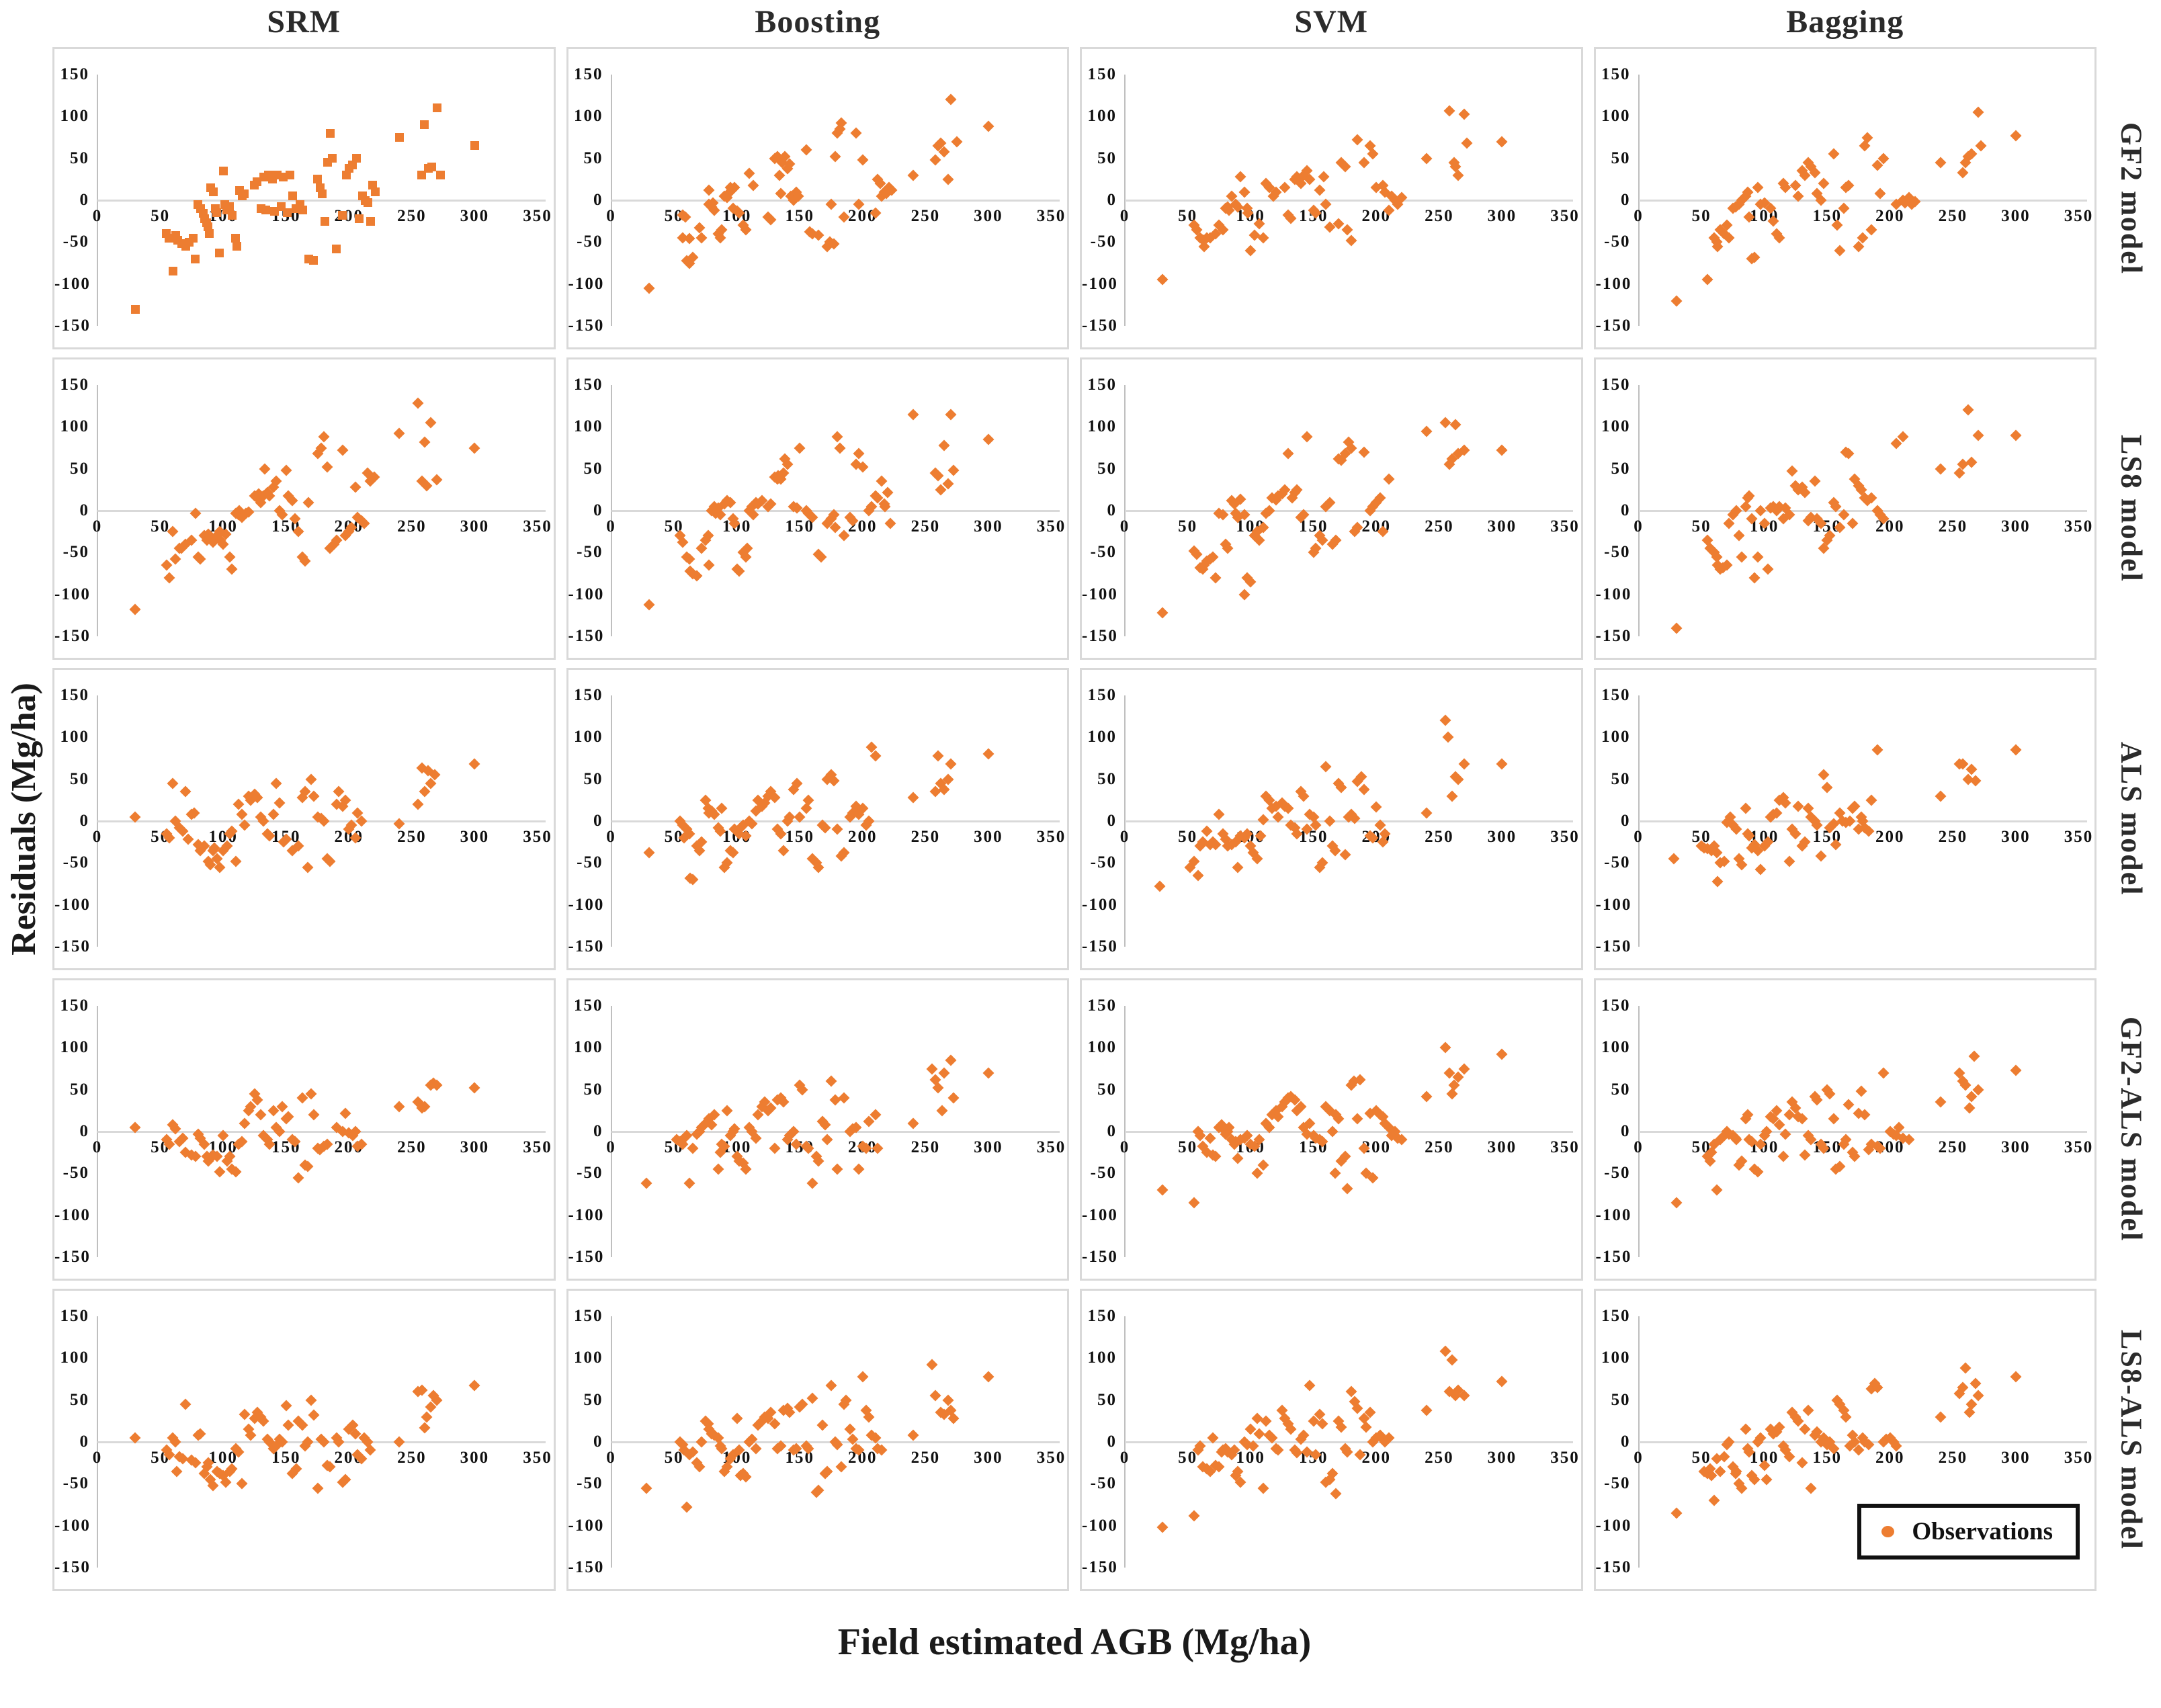 Image resolution: width=2161 pixels, height=1708 pixels. Describe the element at coordinates (1074, 1651) in the screenshot. I see `x-axis-title: Field estimated AGB (Mg/ha)` at that location.